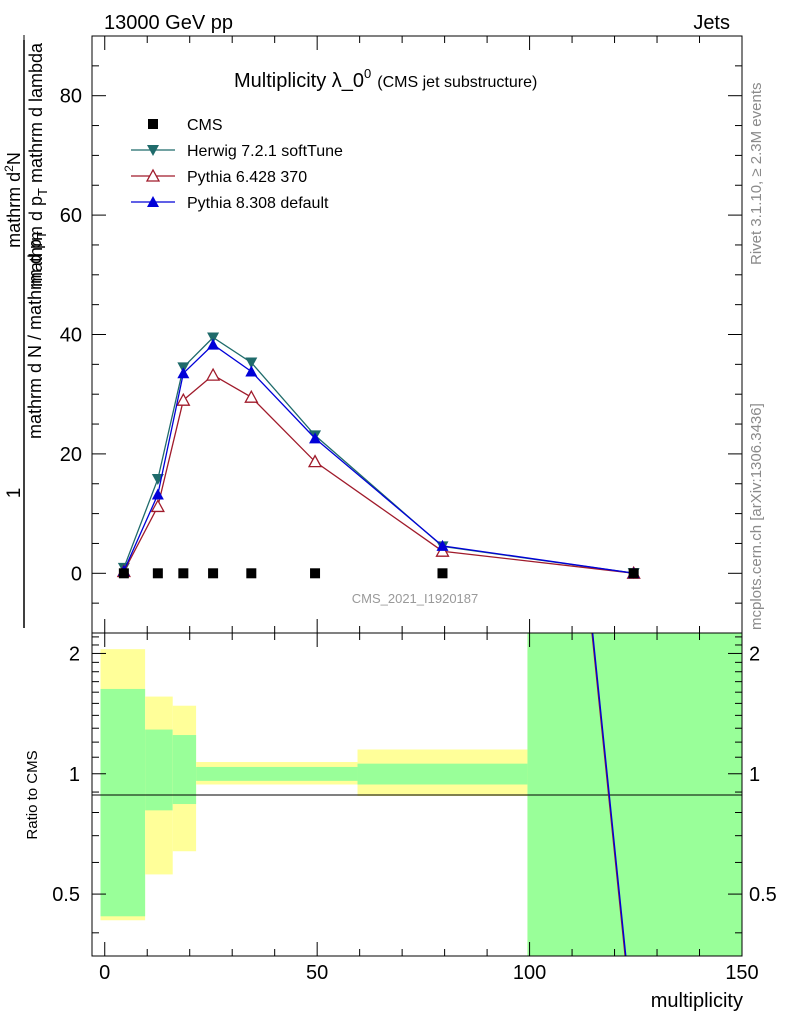 The height and width of the screenshot is (1024, 786). I want to click on rivet-label: Rivet 3.1.10, ≥ 2.3M events, so click(756, 174).